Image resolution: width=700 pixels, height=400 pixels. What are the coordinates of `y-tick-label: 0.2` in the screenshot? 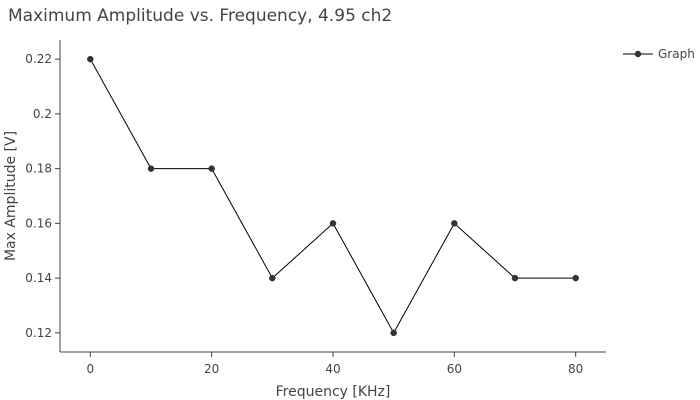 It's located at (42, 114).